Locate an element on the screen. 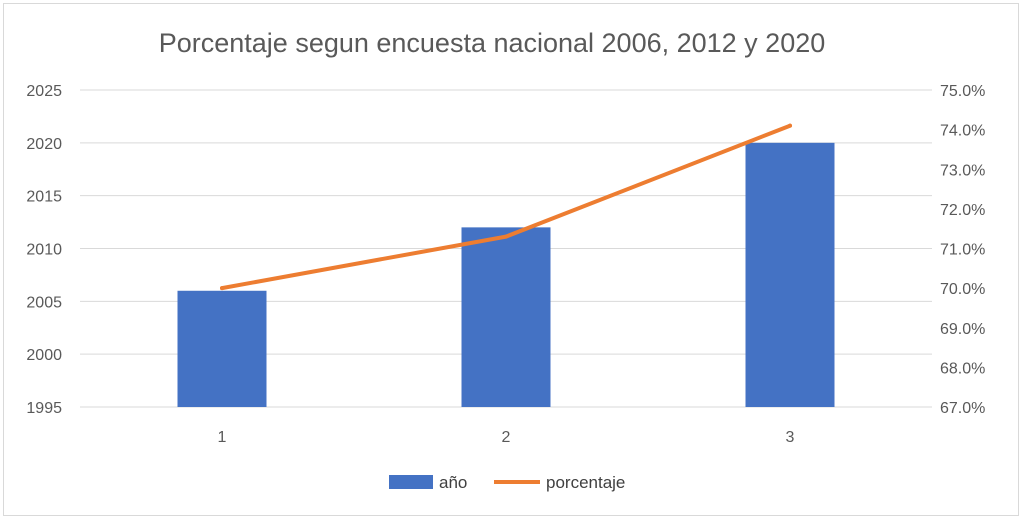 The image size is (1024, 521). right-tick-label: 73.0% is located at coordinates (962, 170).